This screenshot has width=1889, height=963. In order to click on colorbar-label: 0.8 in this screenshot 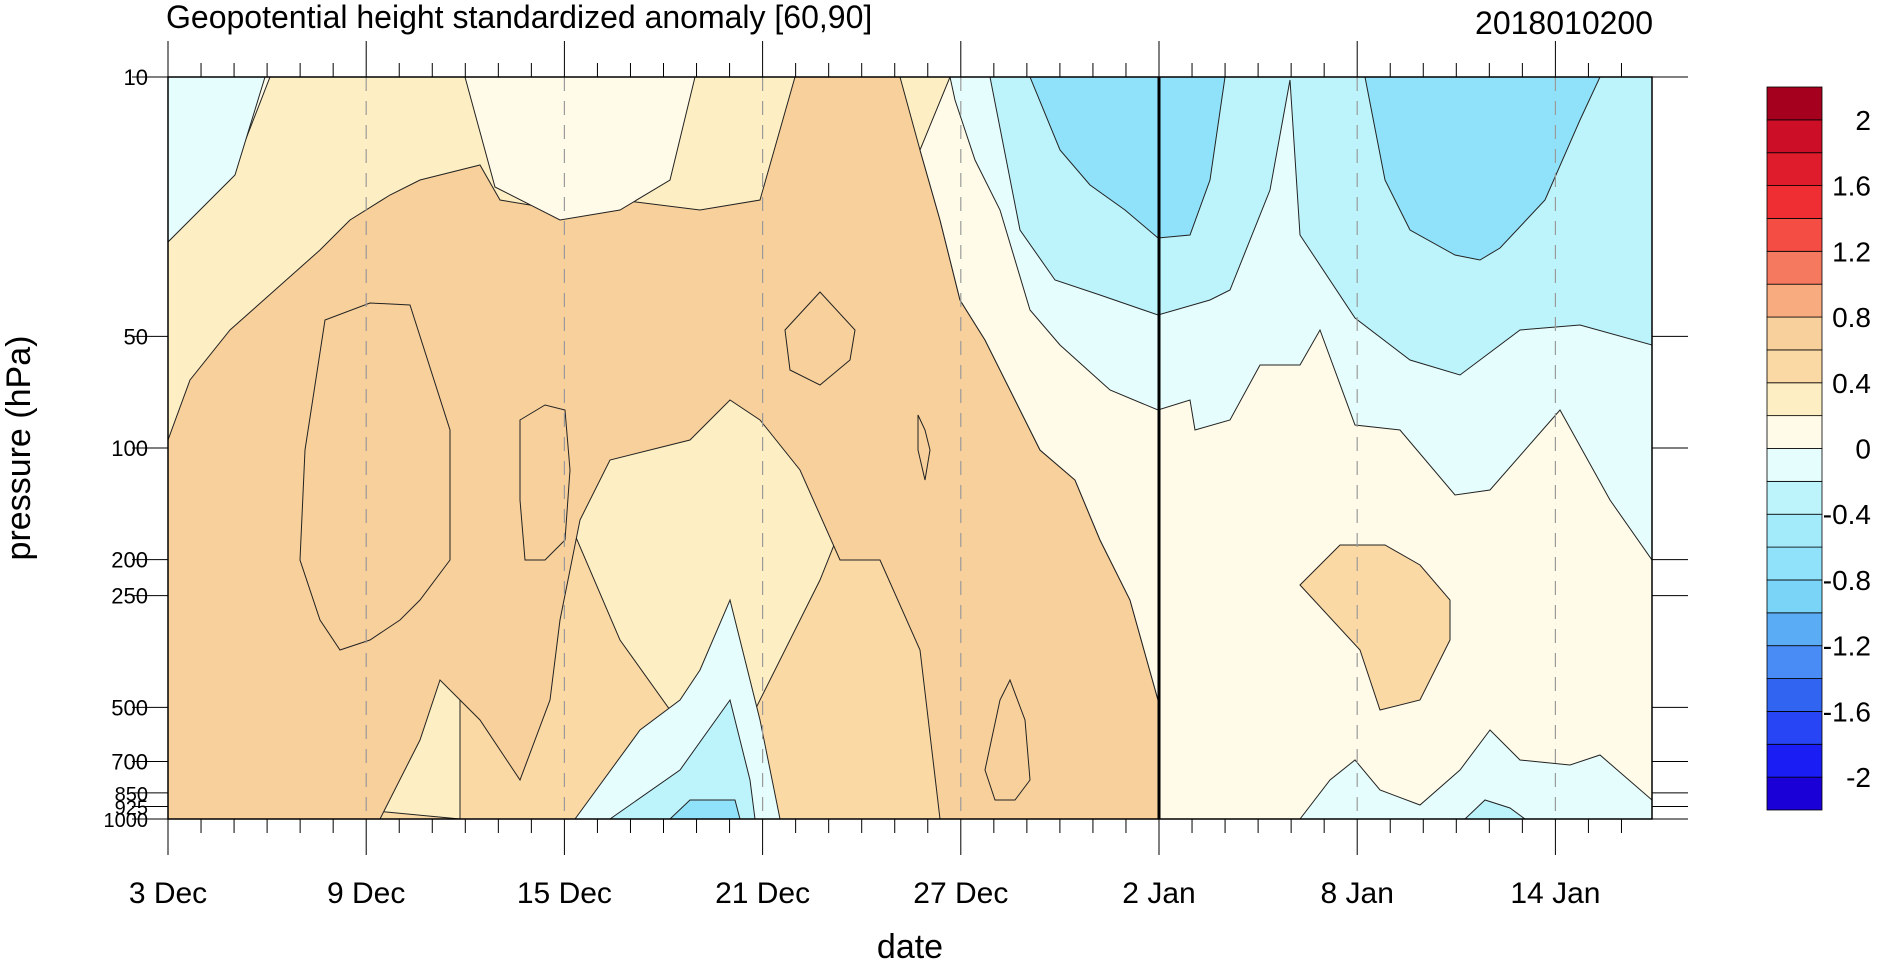, I will do `click(1851, 317)`.